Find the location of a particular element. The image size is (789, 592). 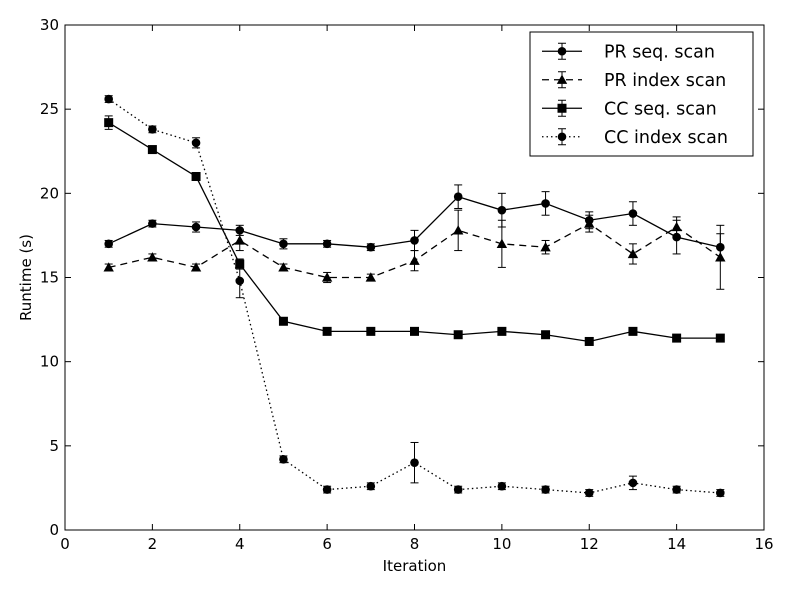

x-tick-label: 6 is located at coordinates (327, 544).